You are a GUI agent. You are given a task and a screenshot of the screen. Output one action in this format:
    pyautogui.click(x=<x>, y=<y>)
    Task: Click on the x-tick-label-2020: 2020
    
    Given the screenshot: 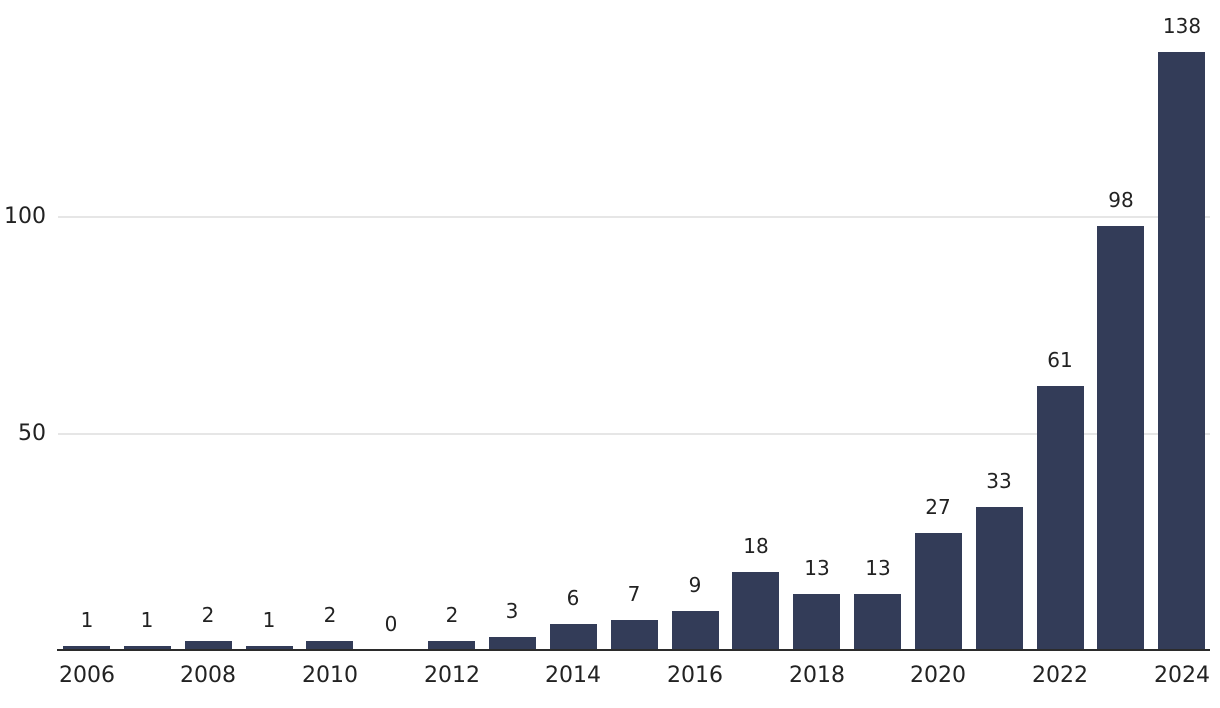 What is the action you would take?
    pyautogui.click(x=938, y=675)
    